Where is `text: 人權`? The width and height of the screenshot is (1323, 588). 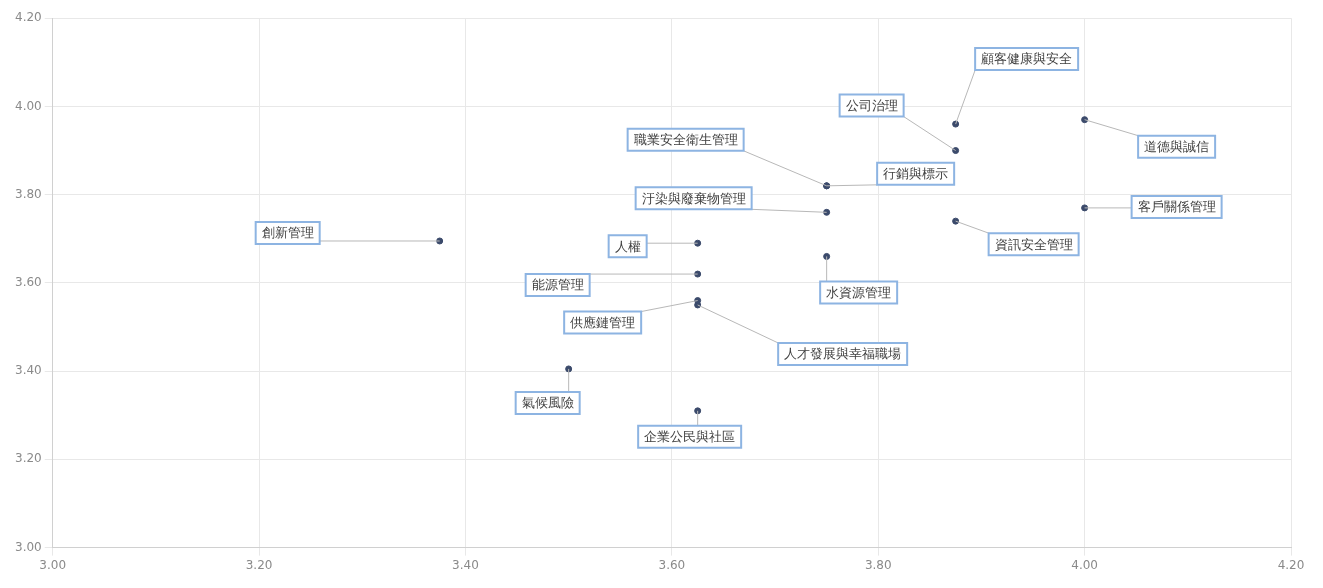
text: 人權 is located at coordinates (627, 246).